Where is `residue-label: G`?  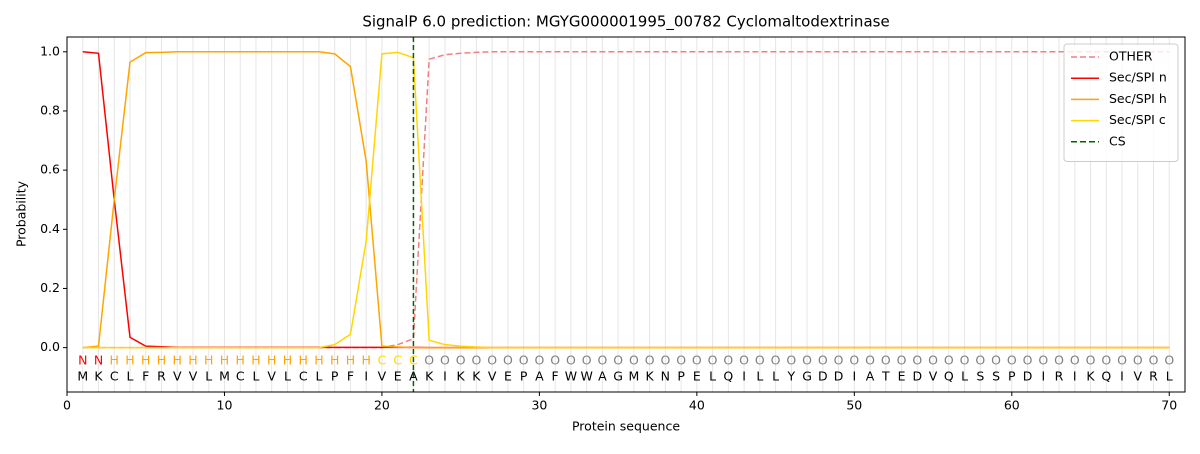
residue-label: G is located at coordinates (807, 376).